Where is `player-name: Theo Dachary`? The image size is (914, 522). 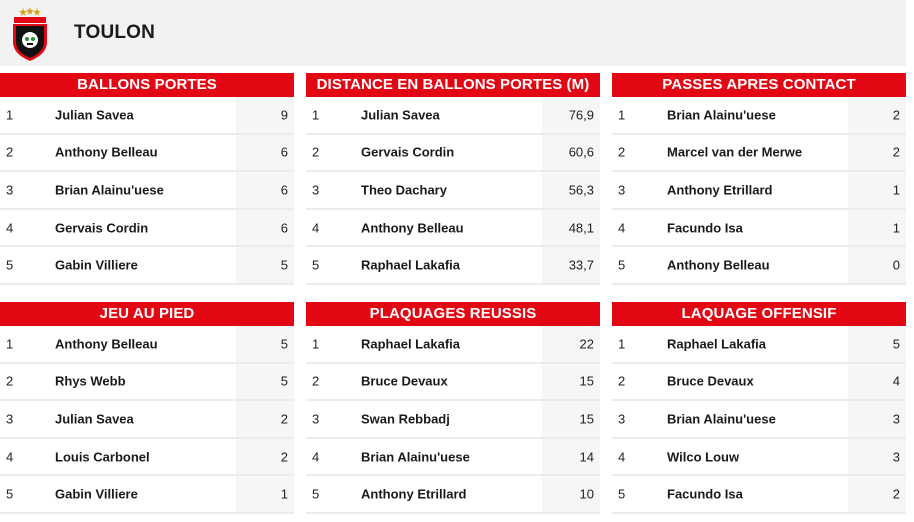 player-name: Theo Dachary is located at coordinates (404, 190).